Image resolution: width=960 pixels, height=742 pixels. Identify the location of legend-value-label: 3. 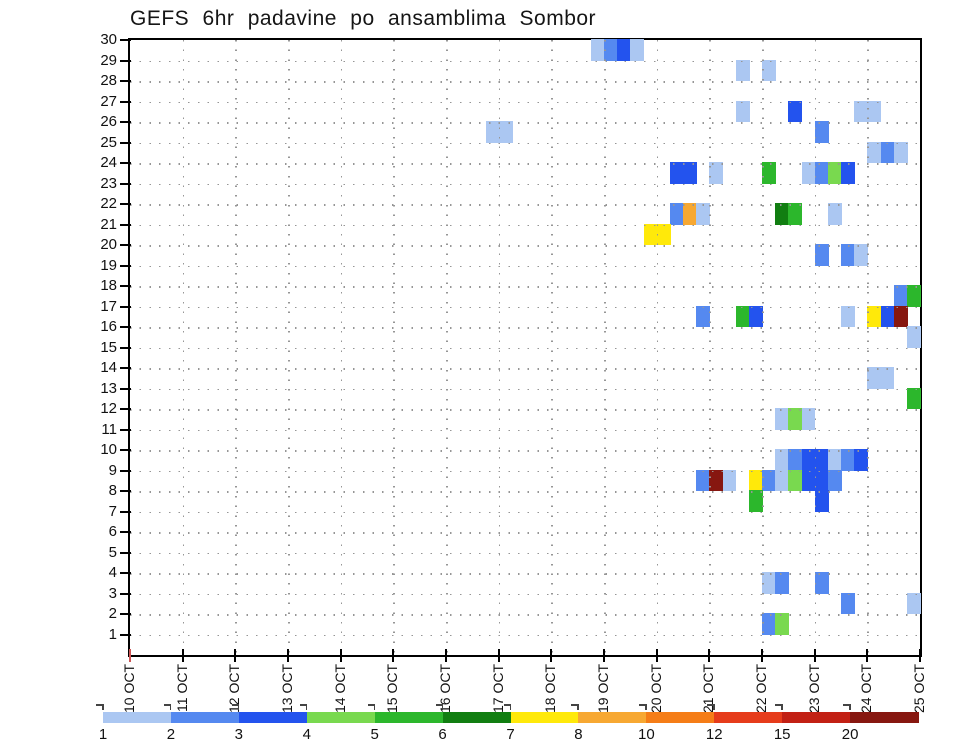
(238, 734).